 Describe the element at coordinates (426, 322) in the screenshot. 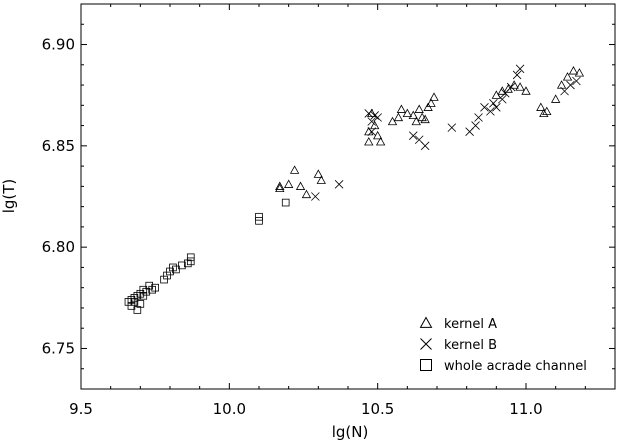

I see `legend-triangle-icon` at that location.